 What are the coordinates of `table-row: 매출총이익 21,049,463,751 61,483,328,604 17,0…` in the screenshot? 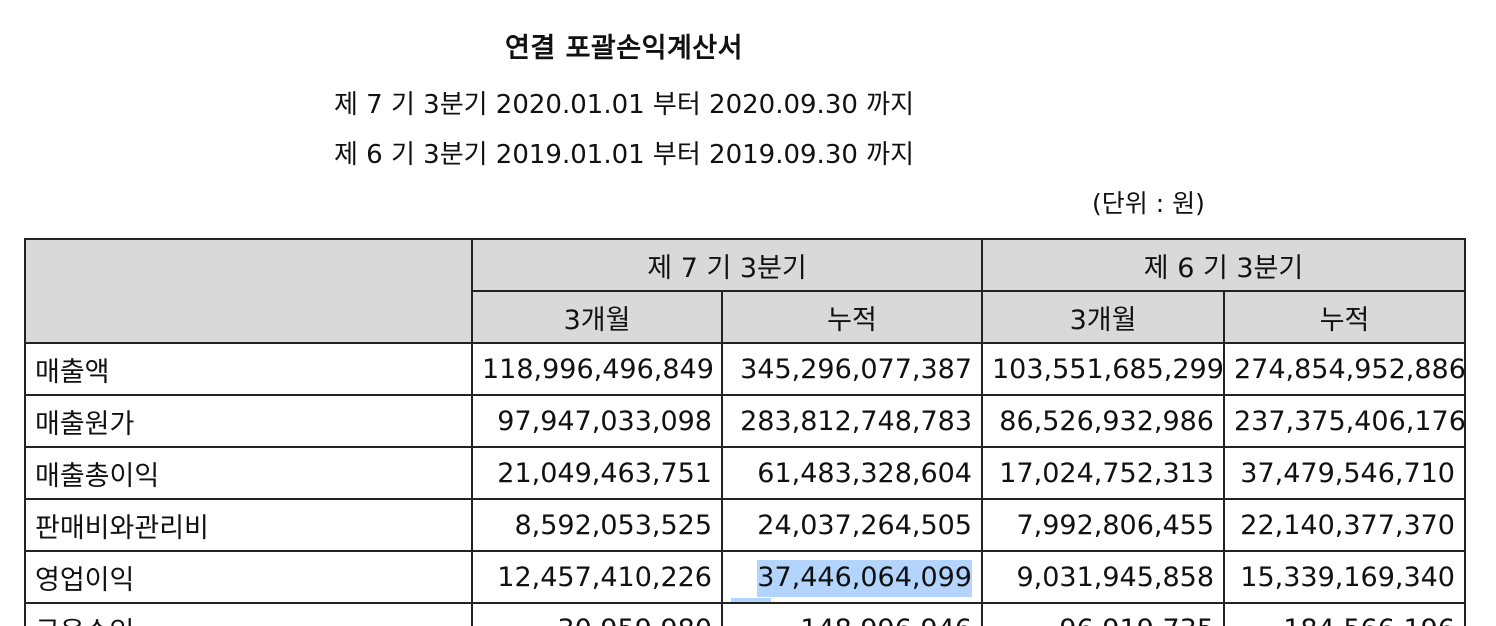 It's located at (745, 473).